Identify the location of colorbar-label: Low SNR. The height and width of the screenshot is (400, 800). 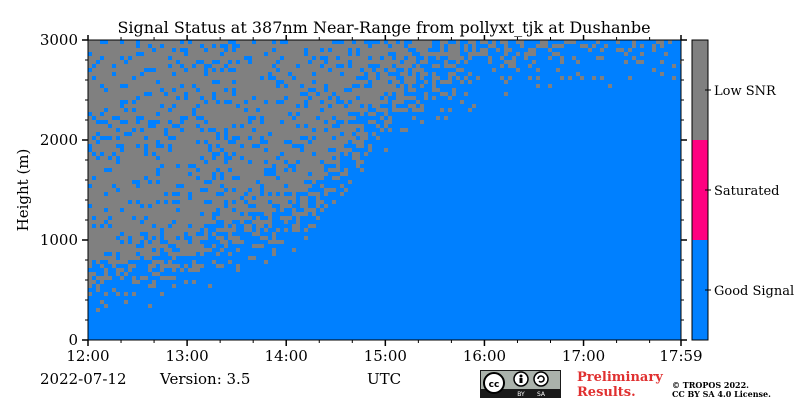
(745, 91).